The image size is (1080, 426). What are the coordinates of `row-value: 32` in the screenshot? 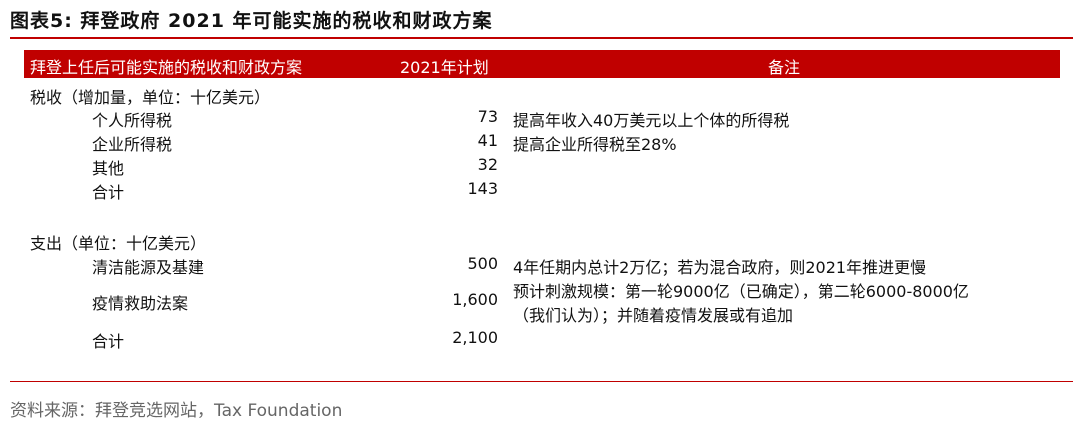 It's located at (487, 164).